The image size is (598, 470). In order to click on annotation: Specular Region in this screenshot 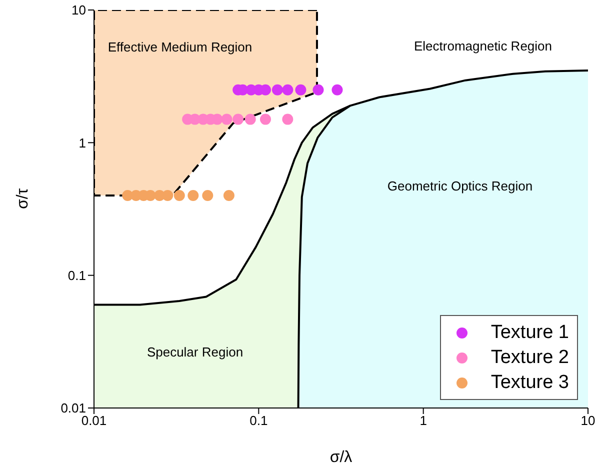, I will do `click(195, 352)`.